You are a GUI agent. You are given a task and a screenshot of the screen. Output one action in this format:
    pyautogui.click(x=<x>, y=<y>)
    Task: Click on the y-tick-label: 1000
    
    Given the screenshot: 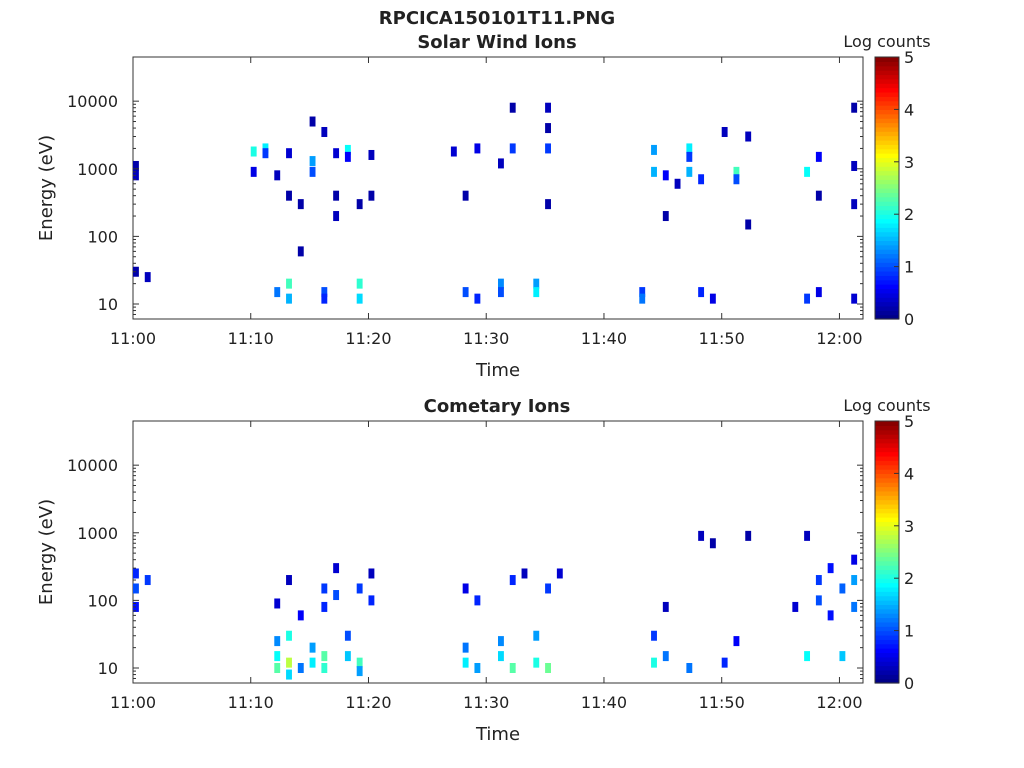 What is the action you would take?
    pyautogui.click(x=97, y=533)
    